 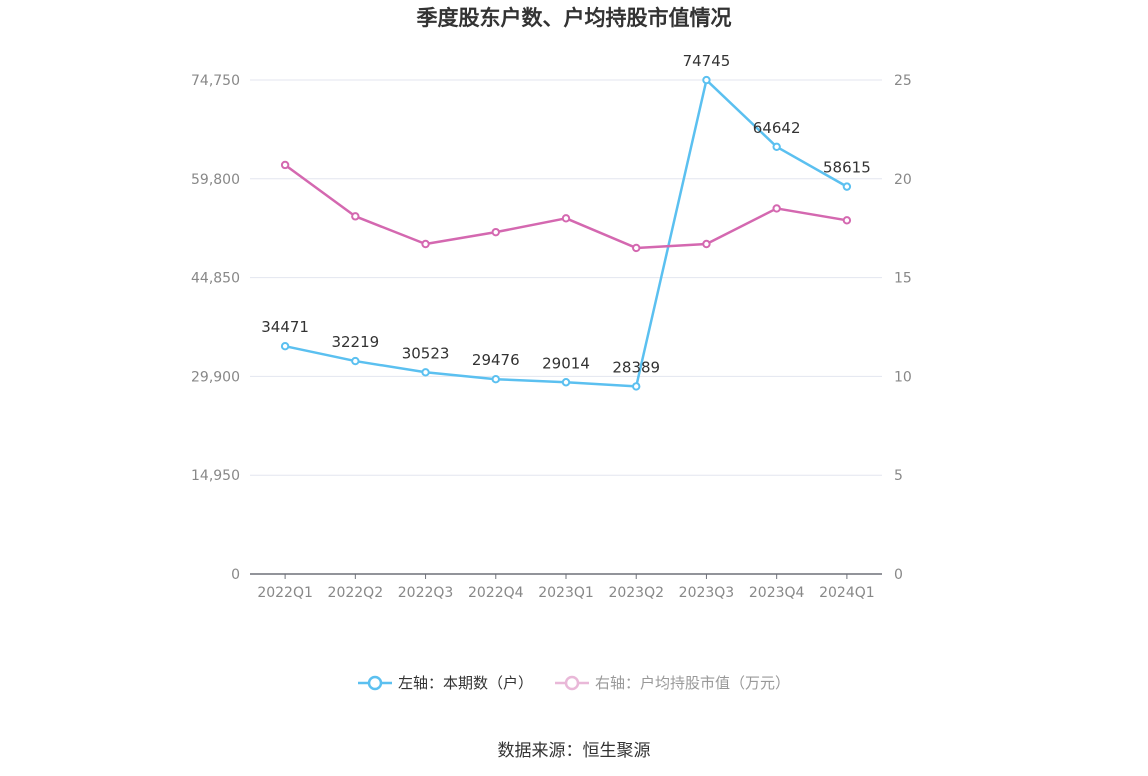 What do you see at coordinates (566, 363) in the screenshot?
I see `data-label: 29014` at bounding box center [566, 363].